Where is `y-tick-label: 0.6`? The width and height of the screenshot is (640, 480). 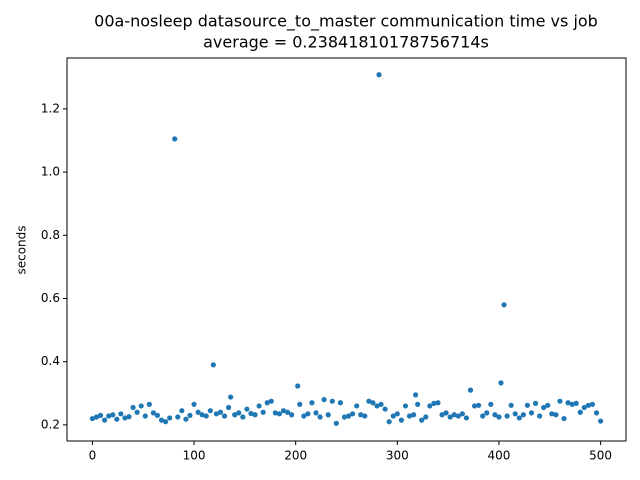 y-tick-label: 0.6 is located at coordinates (50, 298).